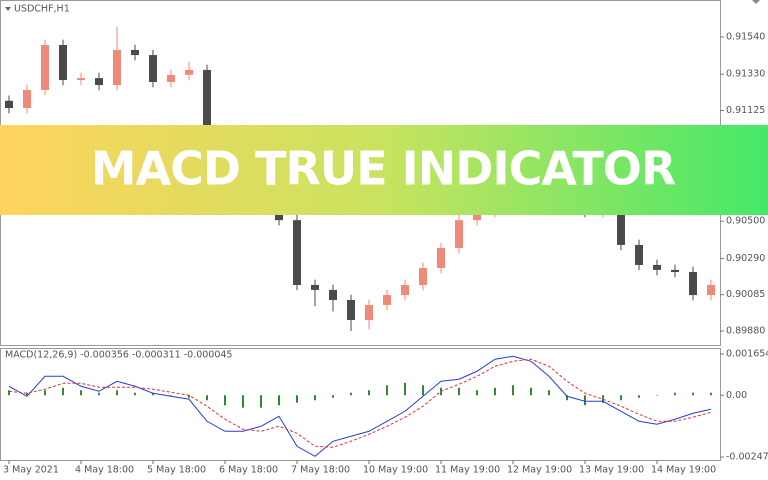 The width and height of the screenshot is (768, 480). I want to click on y-tick-label: 0.90500, so click(745, 221).